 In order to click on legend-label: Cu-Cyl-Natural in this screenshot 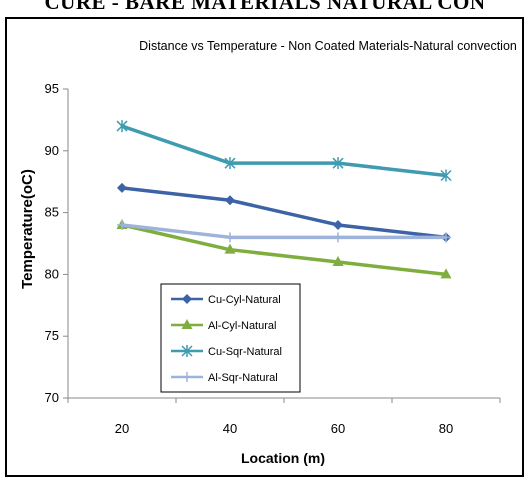, I will do `click(244, 300)`.